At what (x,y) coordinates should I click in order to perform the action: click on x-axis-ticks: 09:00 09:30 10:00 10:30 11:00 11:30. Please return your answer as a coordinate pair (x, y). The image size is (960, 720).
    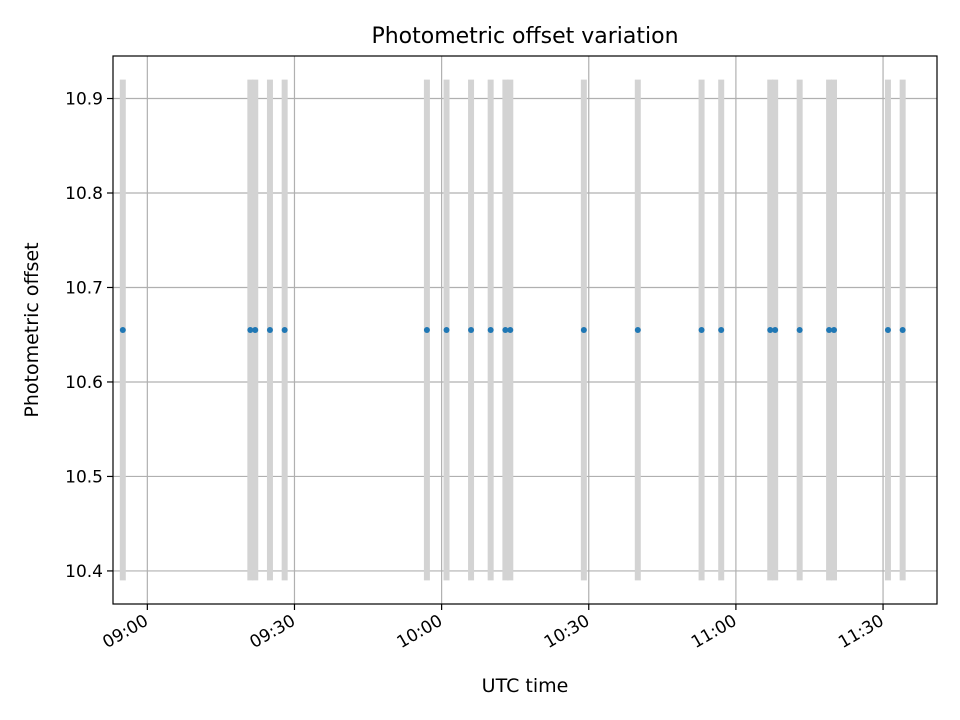
    Looking at the image, I should click on (493, 628).